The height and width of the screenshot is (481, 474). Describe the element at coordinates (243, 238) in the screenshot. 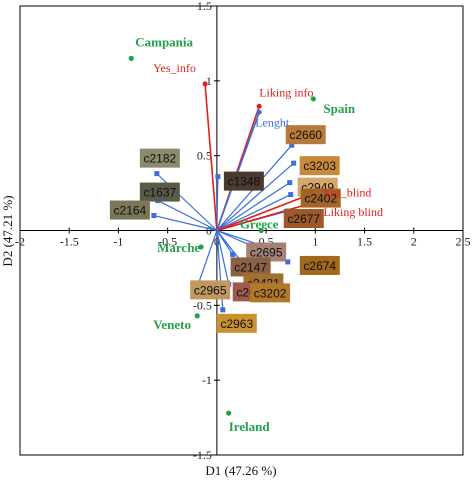

I see `x-tick-labels: -2 -1.5 -1 -0.5 0 0.5 1 1.5 2 2.5` at that location.